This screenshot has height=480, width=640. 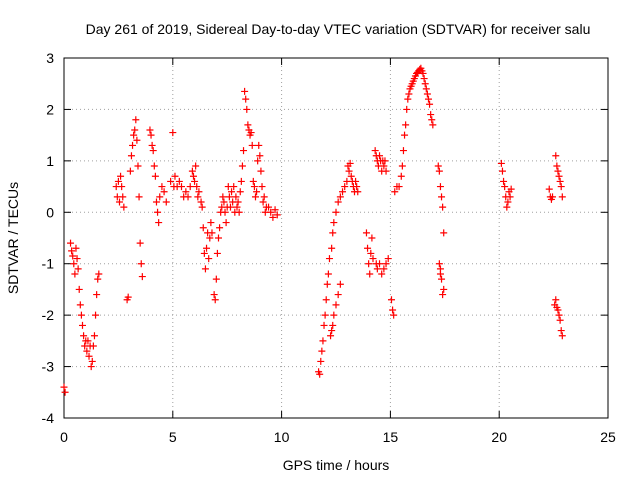 I want to click on x-tick-label: 25, so click(x=608, y=437).